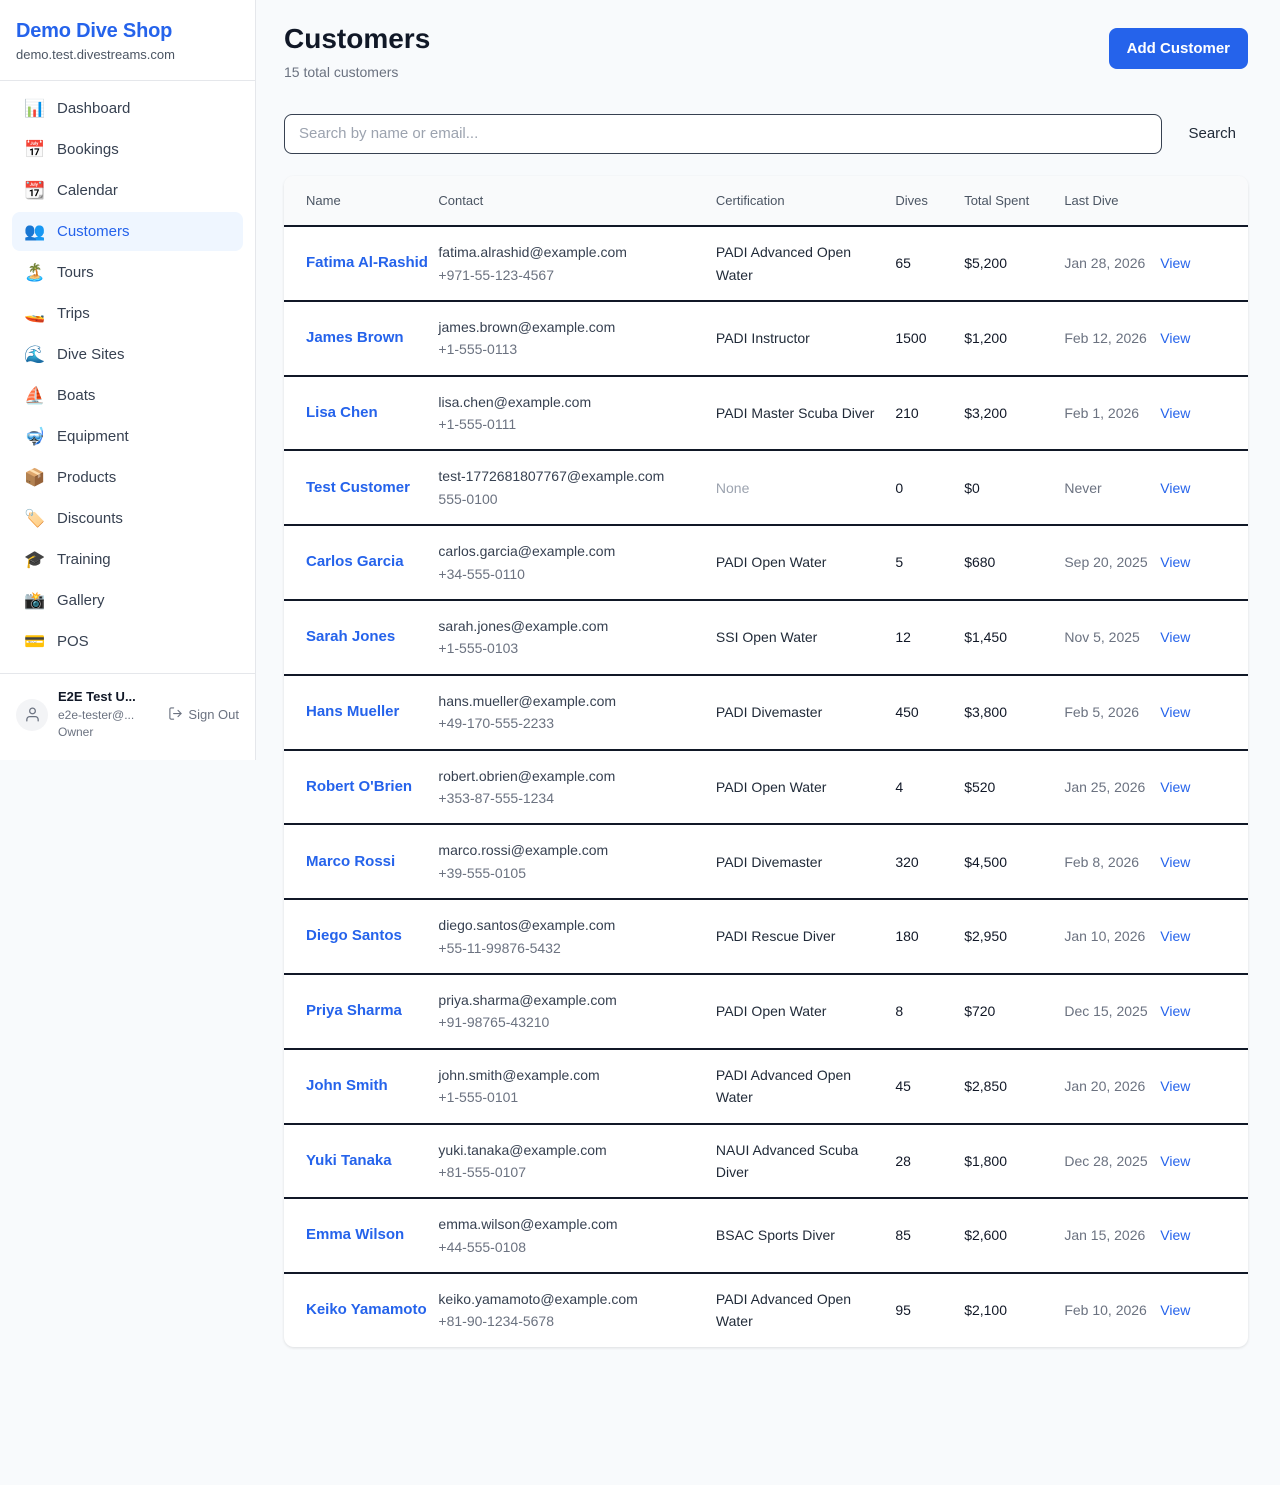 This screenshot has width=1280, height=1485. What do you see at coordinates (805, 201) in the screenshot?
I see `column-header-certification: Certification` at bounding box center [805, 201].